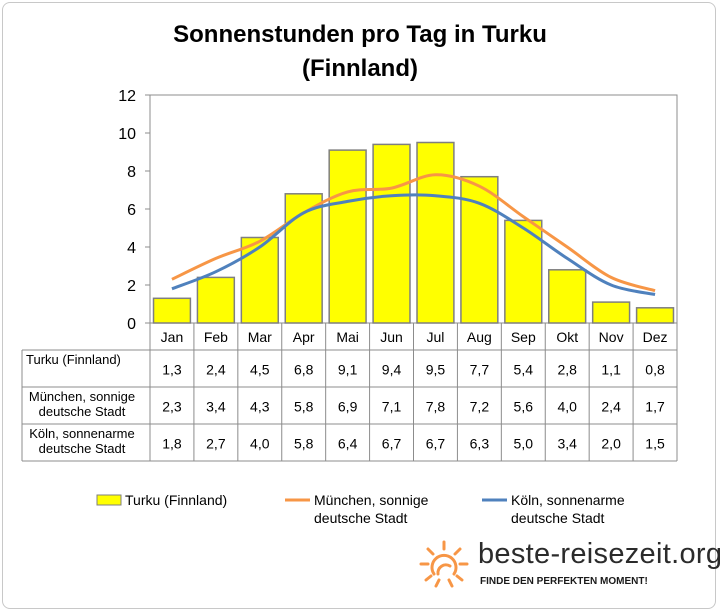 The height and width of the screenshot is (613, 720). What do you see at coordinates (480, 370) in the screenshot?
I see `data-label: 7,7` at bounding box center [480, 370].